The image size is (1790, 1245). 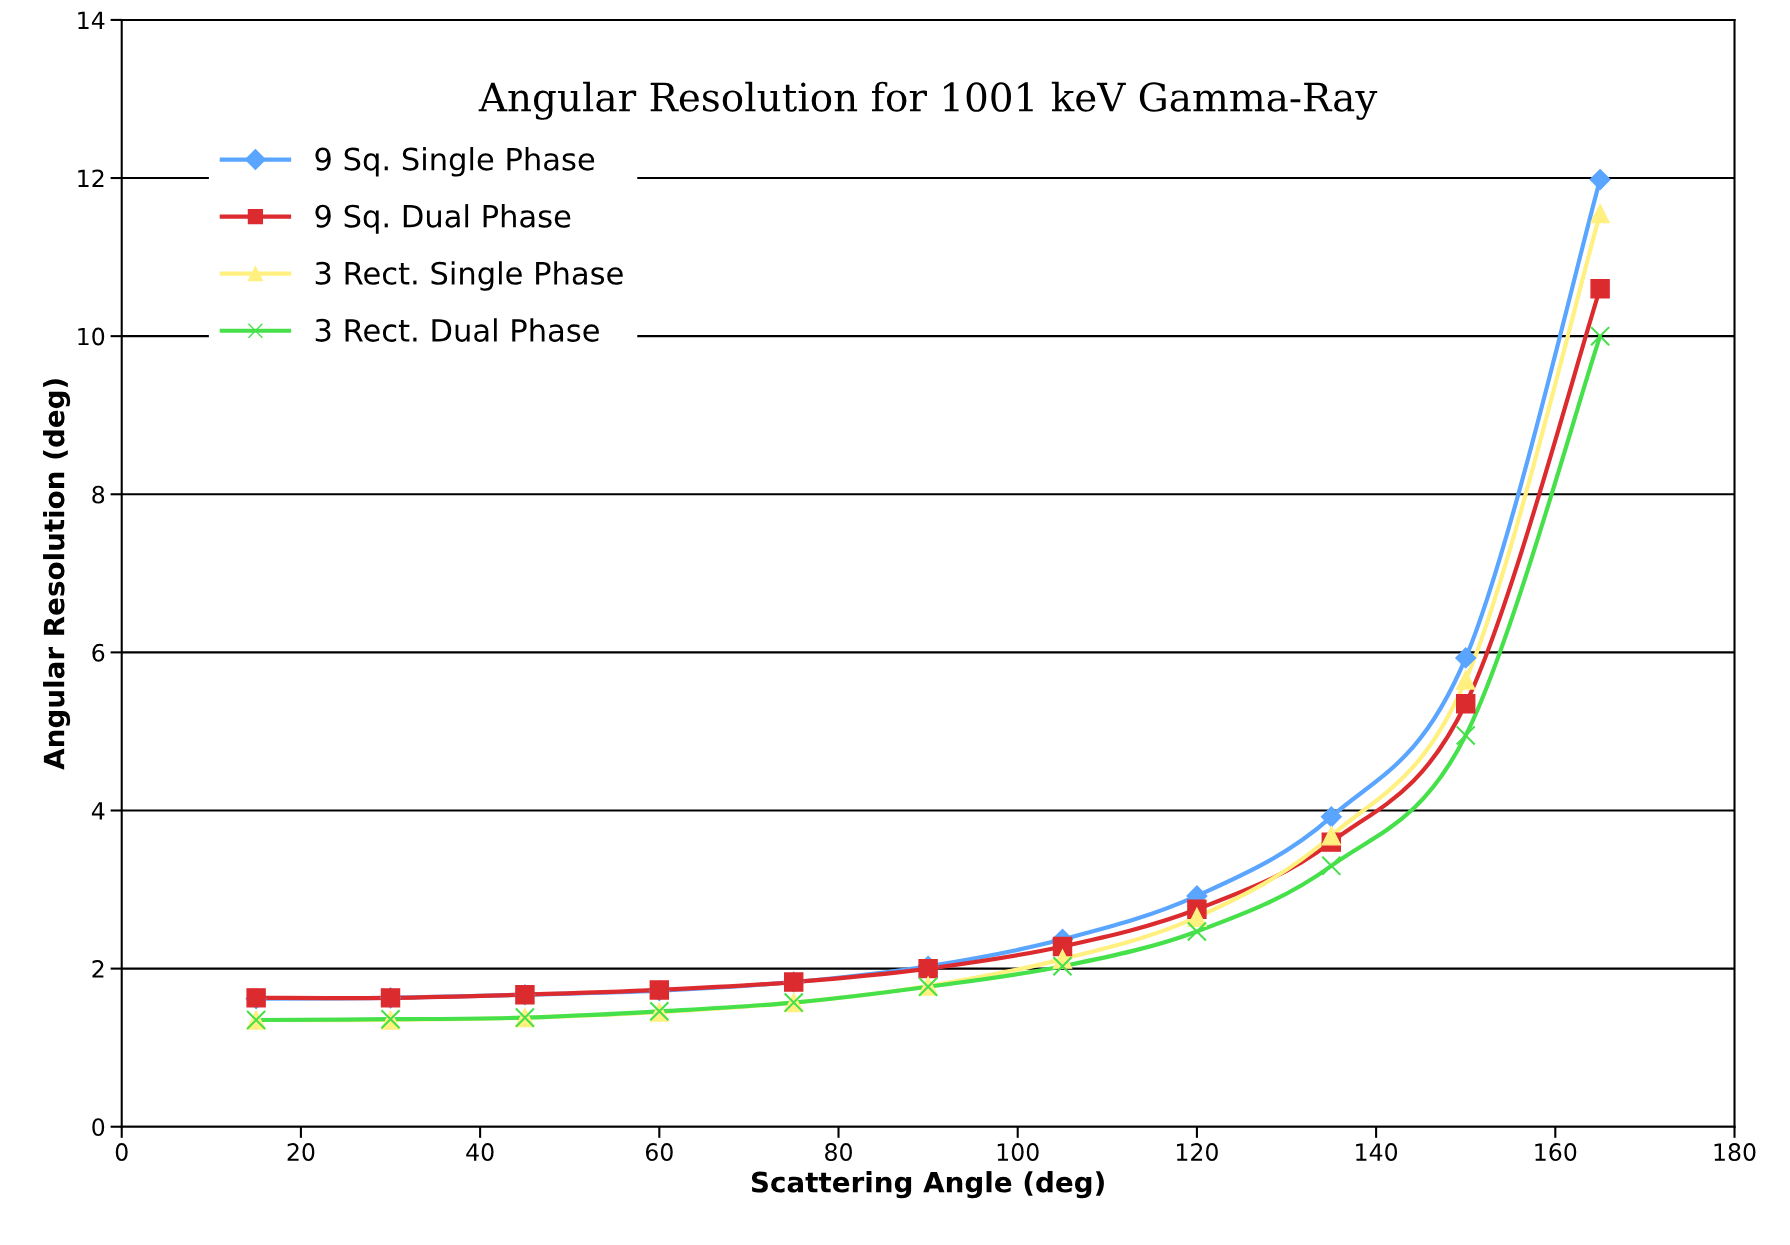 What do you see at coordinates (443, 219) in the screenshot?
I see `legend-label: 9 Sq. Dual Phase` at bounding box center [443, 219].